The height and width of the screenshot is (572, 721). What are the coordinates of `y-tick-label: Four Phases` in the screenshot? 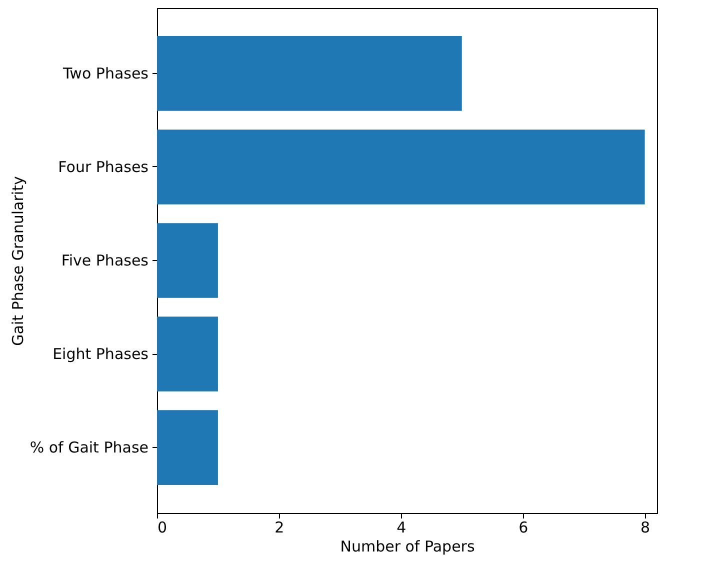 It's located at (103, 167).